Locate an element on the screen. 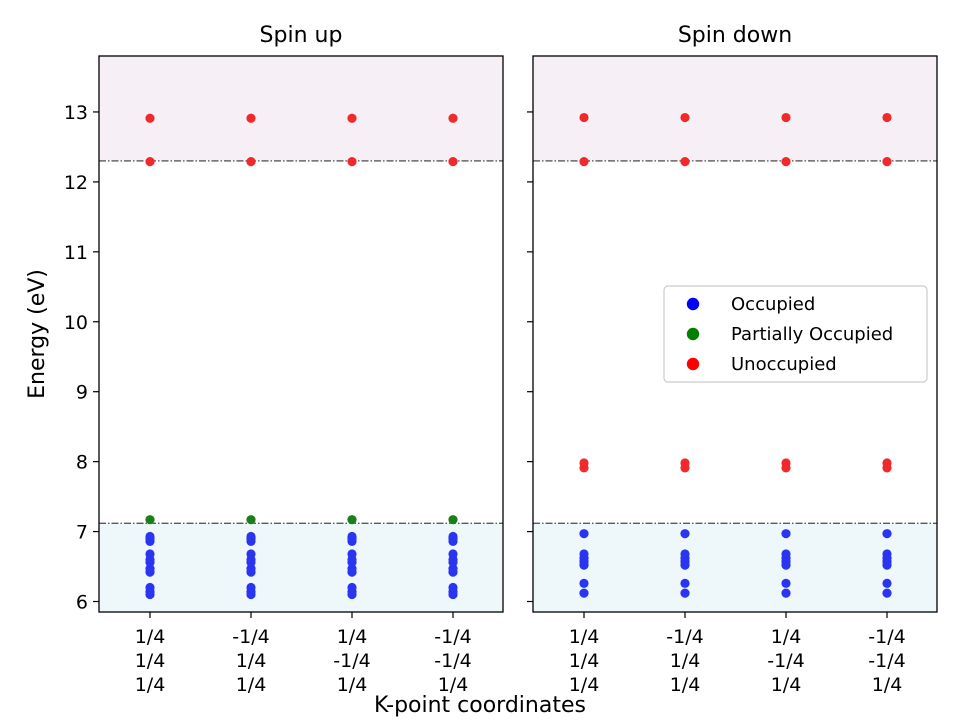 The image size is (960, 720). x-axis-label: K-point coordinates is located at coordinates (480, 705).